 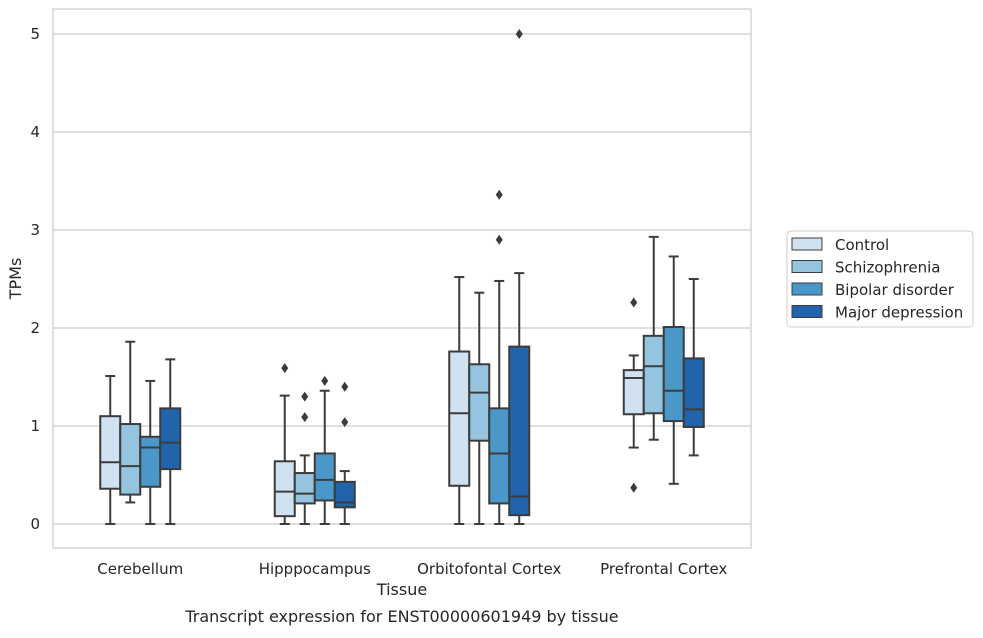 I want to click on legend-label: Major depression, so click(x=899, y=313).